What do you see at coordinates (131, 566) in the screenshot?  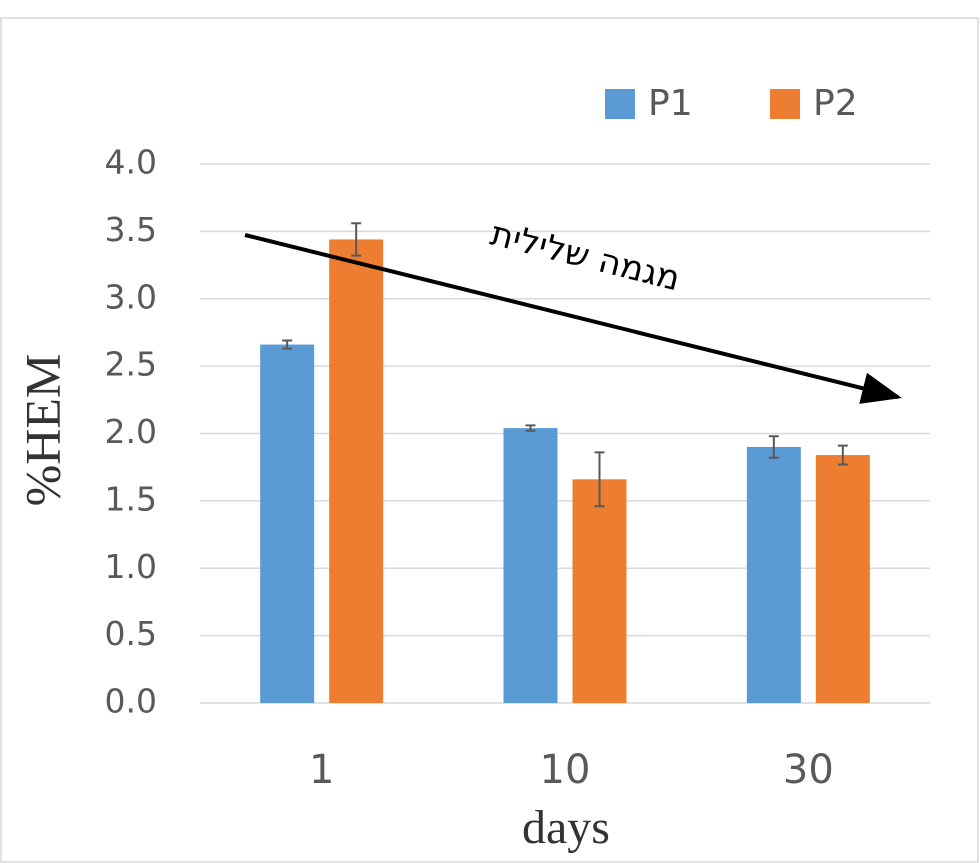 I see `y-tick-label: 1.0` at bounding box center [131, 566].